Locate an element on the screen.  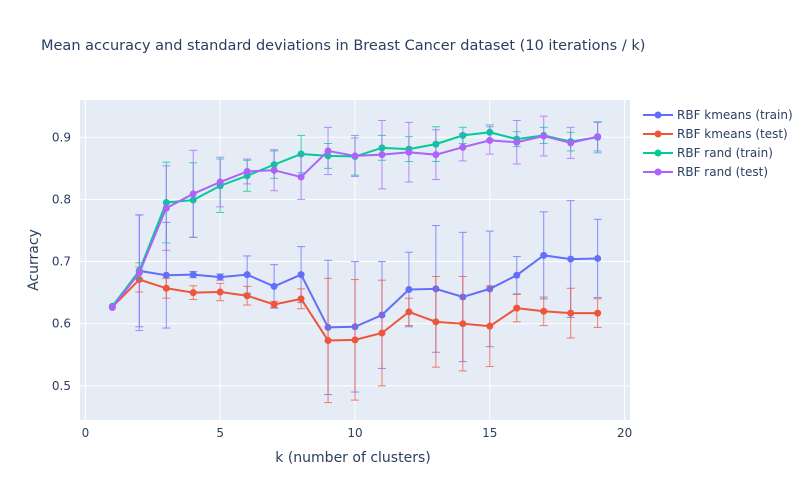
x-tick-label: 5 is located at coordinates (220, 433).